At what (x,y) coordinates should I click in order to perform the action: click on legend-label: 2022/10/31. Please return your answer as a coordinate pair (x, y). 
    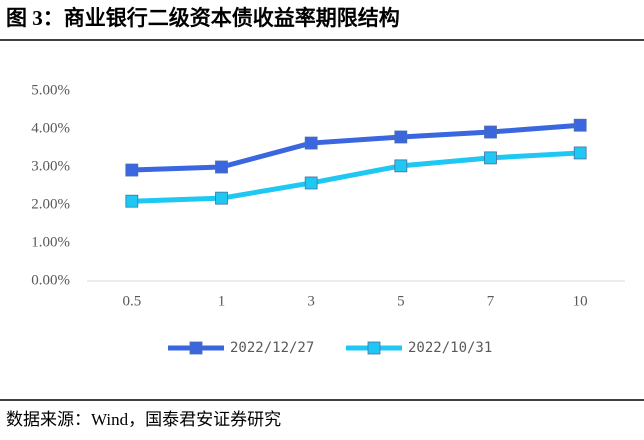
    Looking at the image, I should click on (450, 348).